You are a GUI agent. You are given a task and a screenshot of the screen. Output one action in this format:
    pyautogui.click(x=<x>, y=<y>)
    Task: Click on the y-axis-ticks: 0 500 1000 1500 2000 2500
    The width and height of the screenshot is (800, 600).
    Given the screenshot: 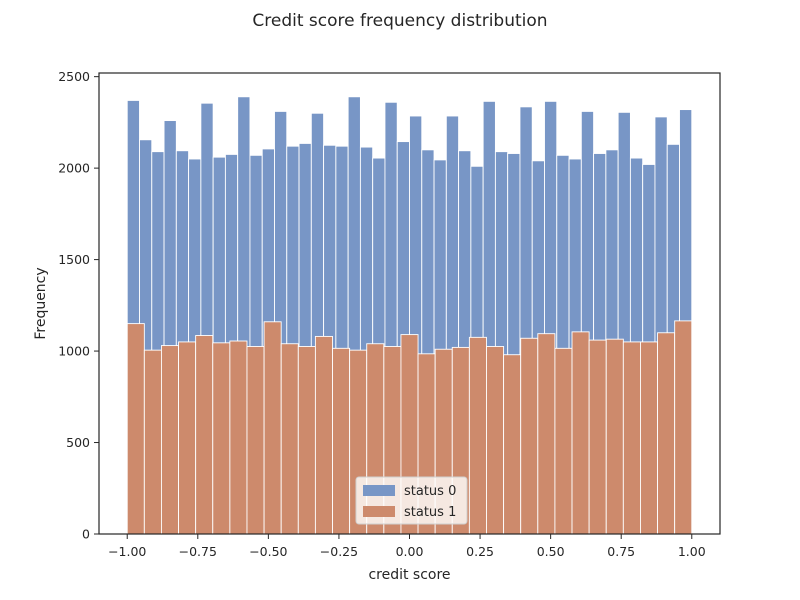 What is the action you would take?
    pyautogui.click(x=78, y=305)
    